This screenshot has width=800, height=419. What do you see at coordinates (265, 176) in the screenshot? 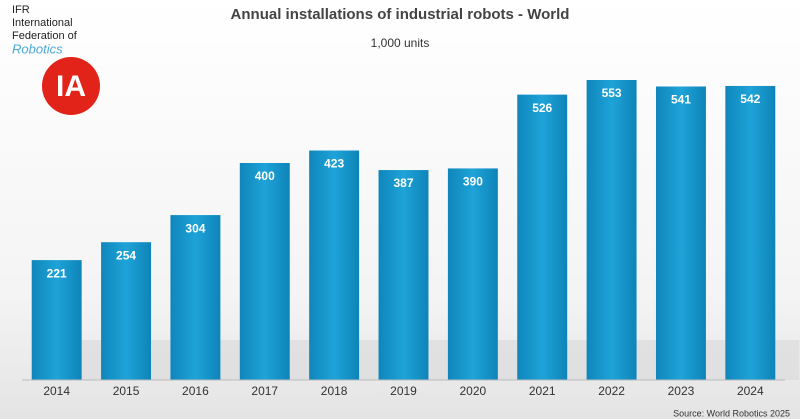
I see `value-label: 400` at bounding box center [265, 176].